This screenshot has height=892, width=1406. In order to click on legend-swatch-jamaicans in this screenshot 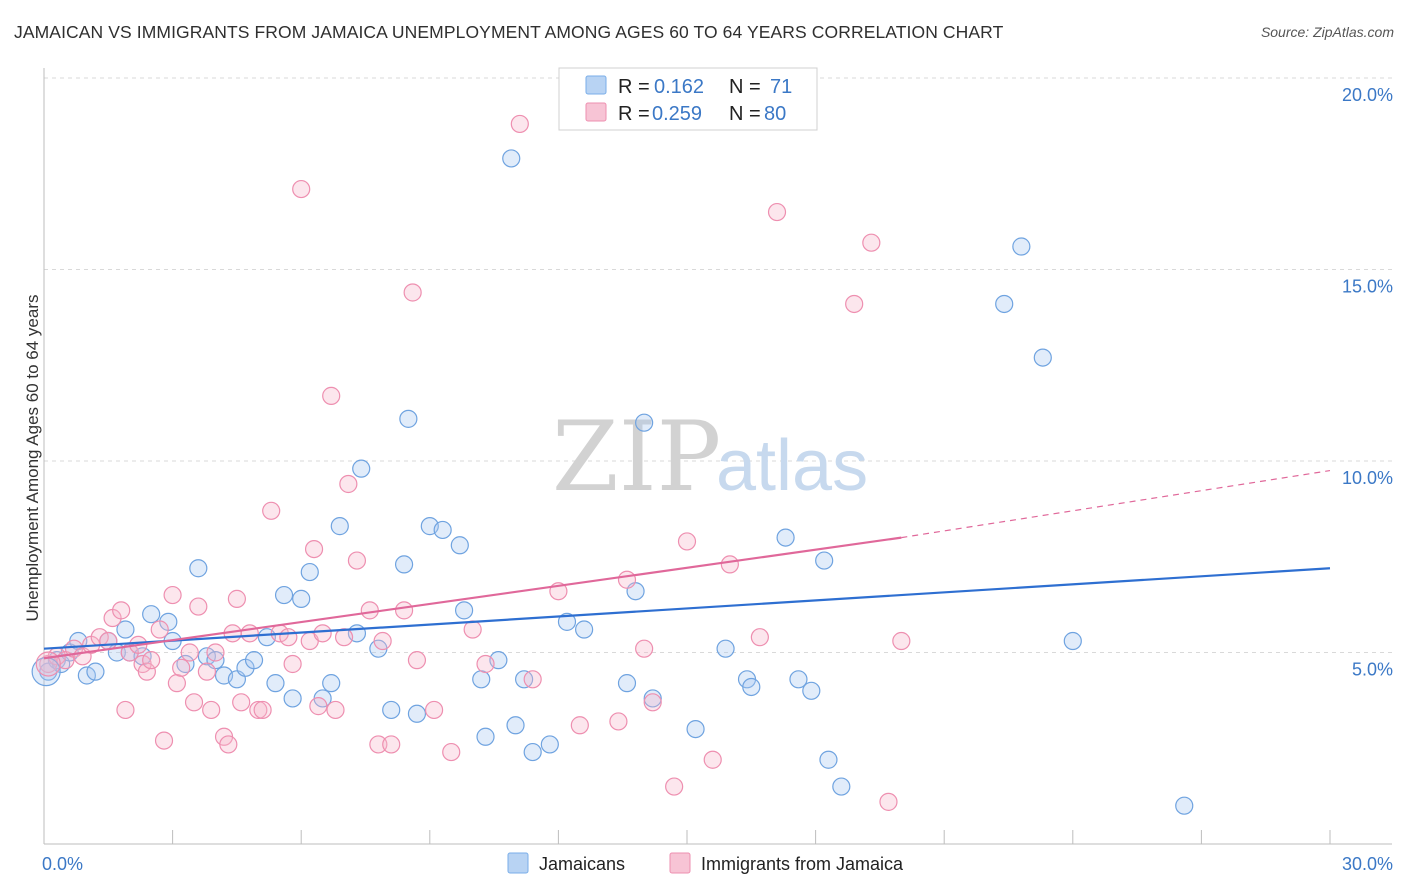, I will do `click(596, 85)`.